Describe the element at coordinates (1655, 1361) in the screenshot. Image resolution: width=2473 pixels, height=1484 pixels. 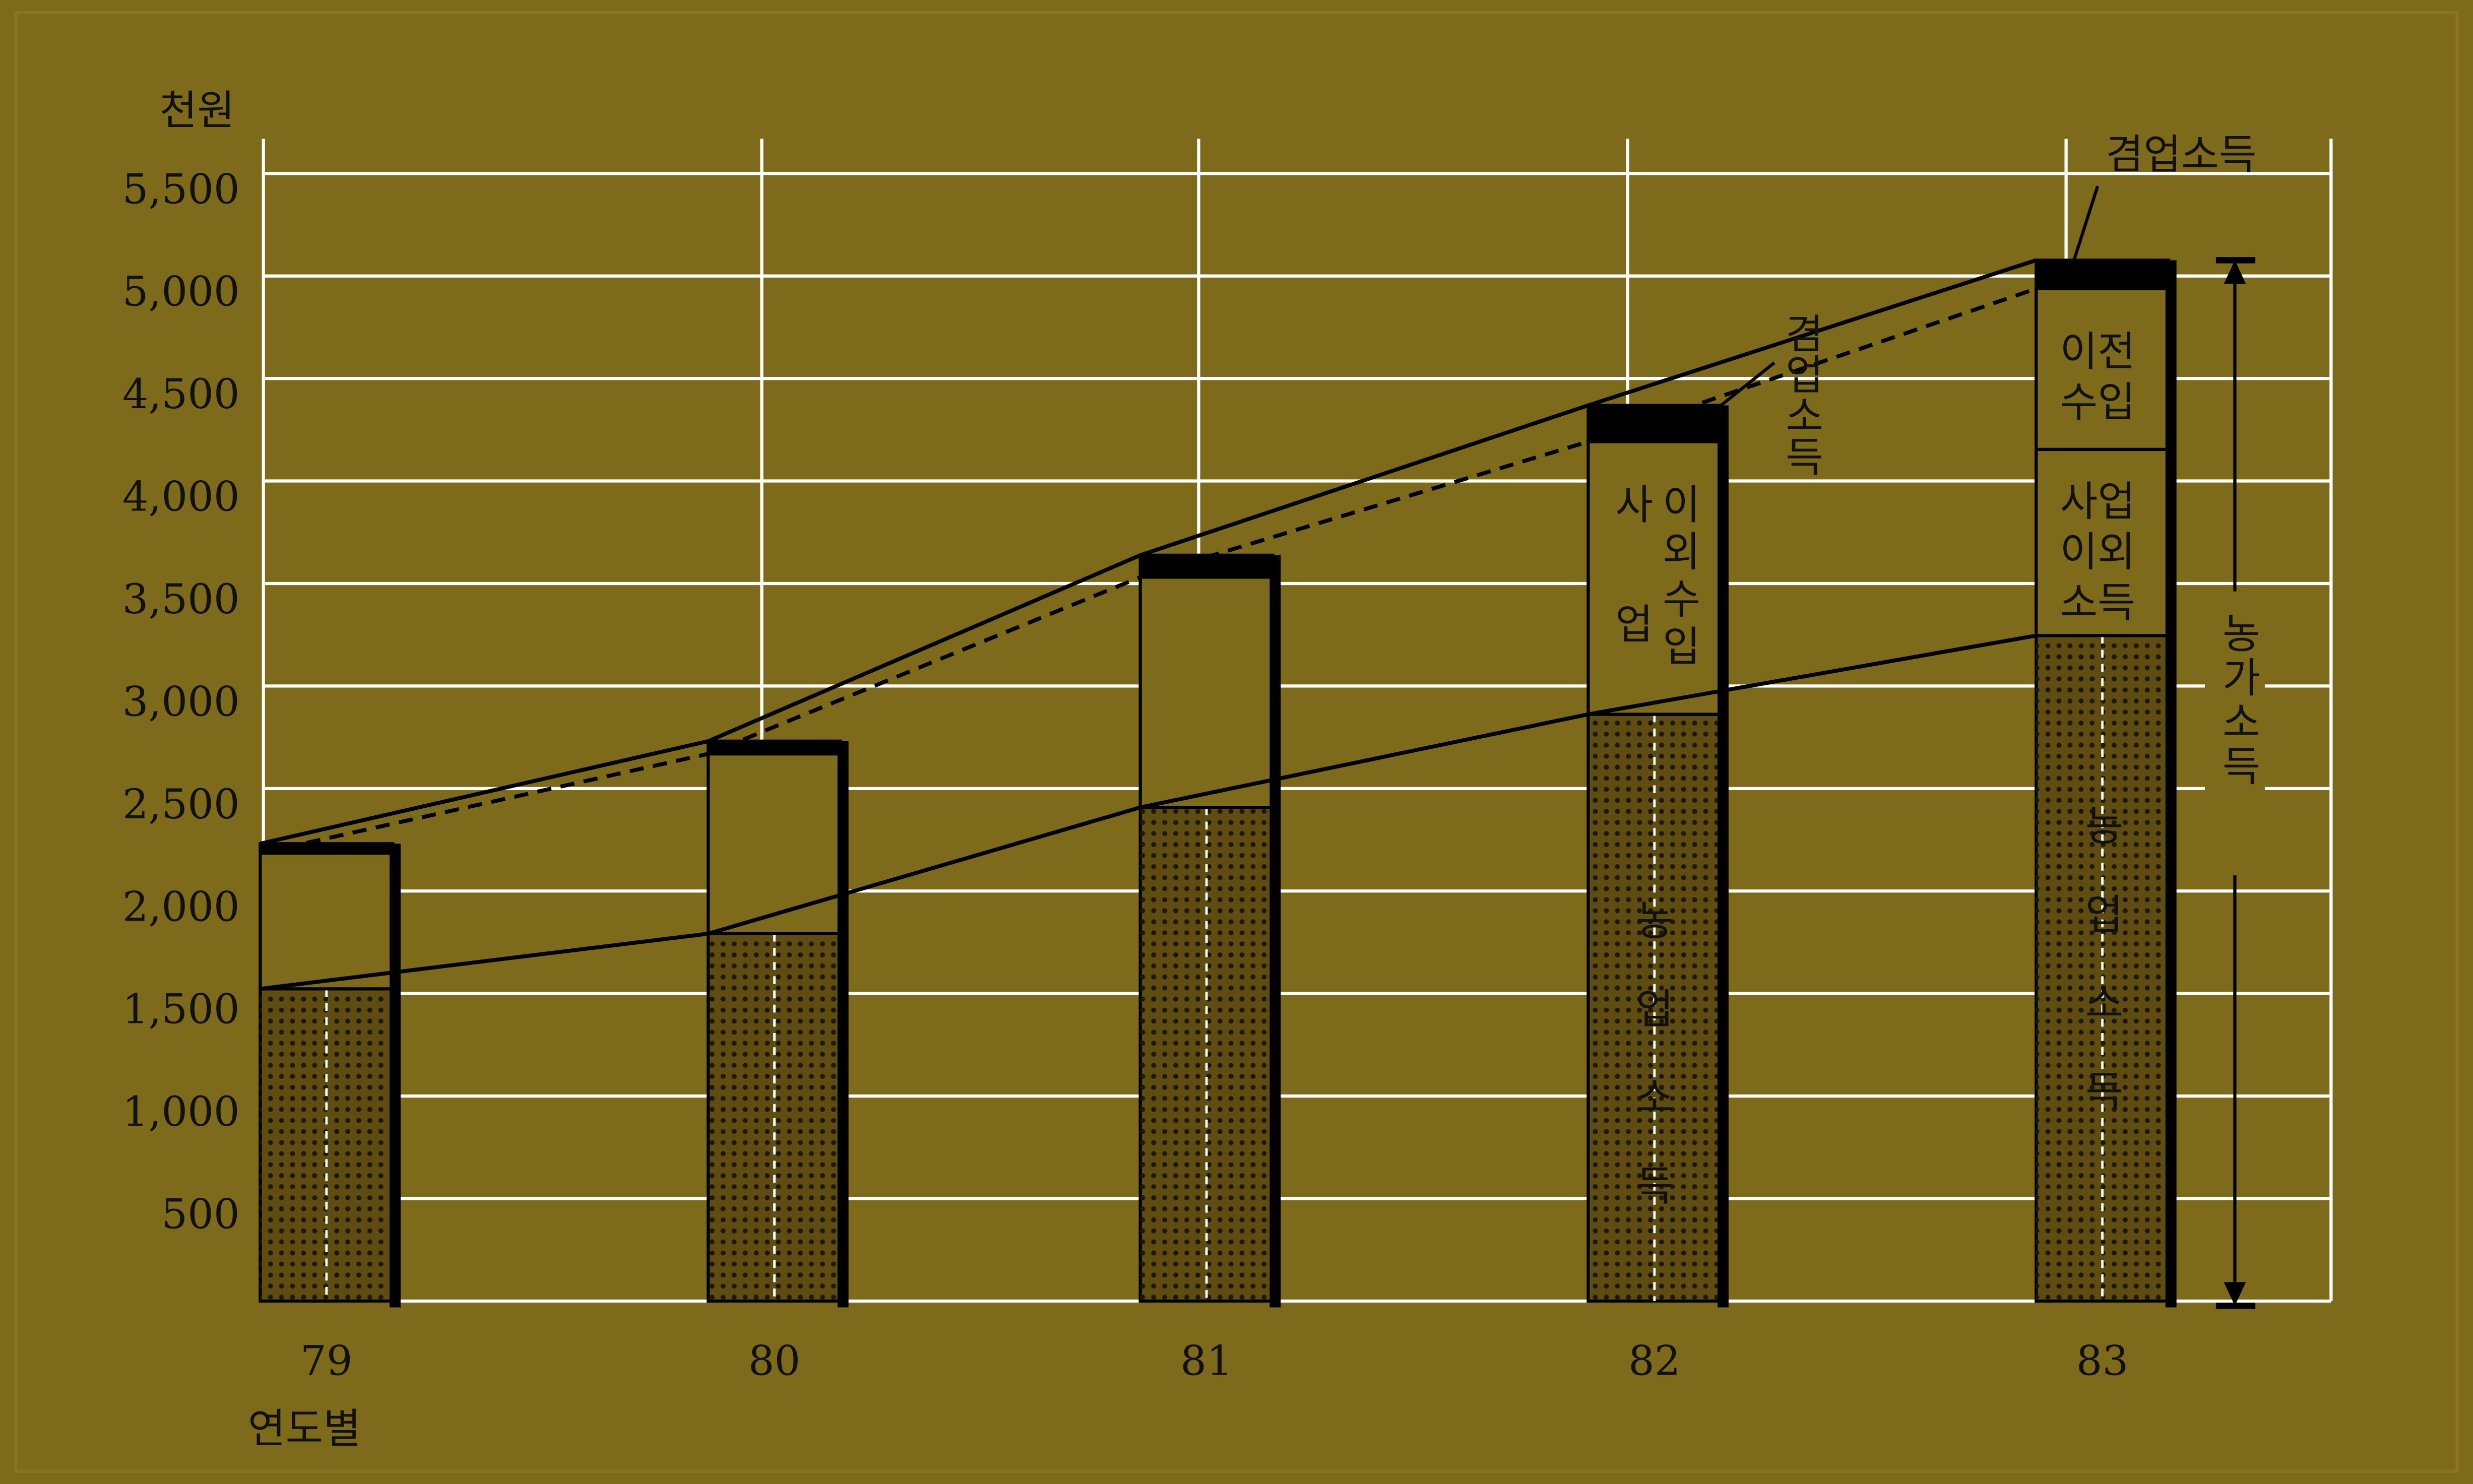
I see `x-tick-label: 82` at that location.